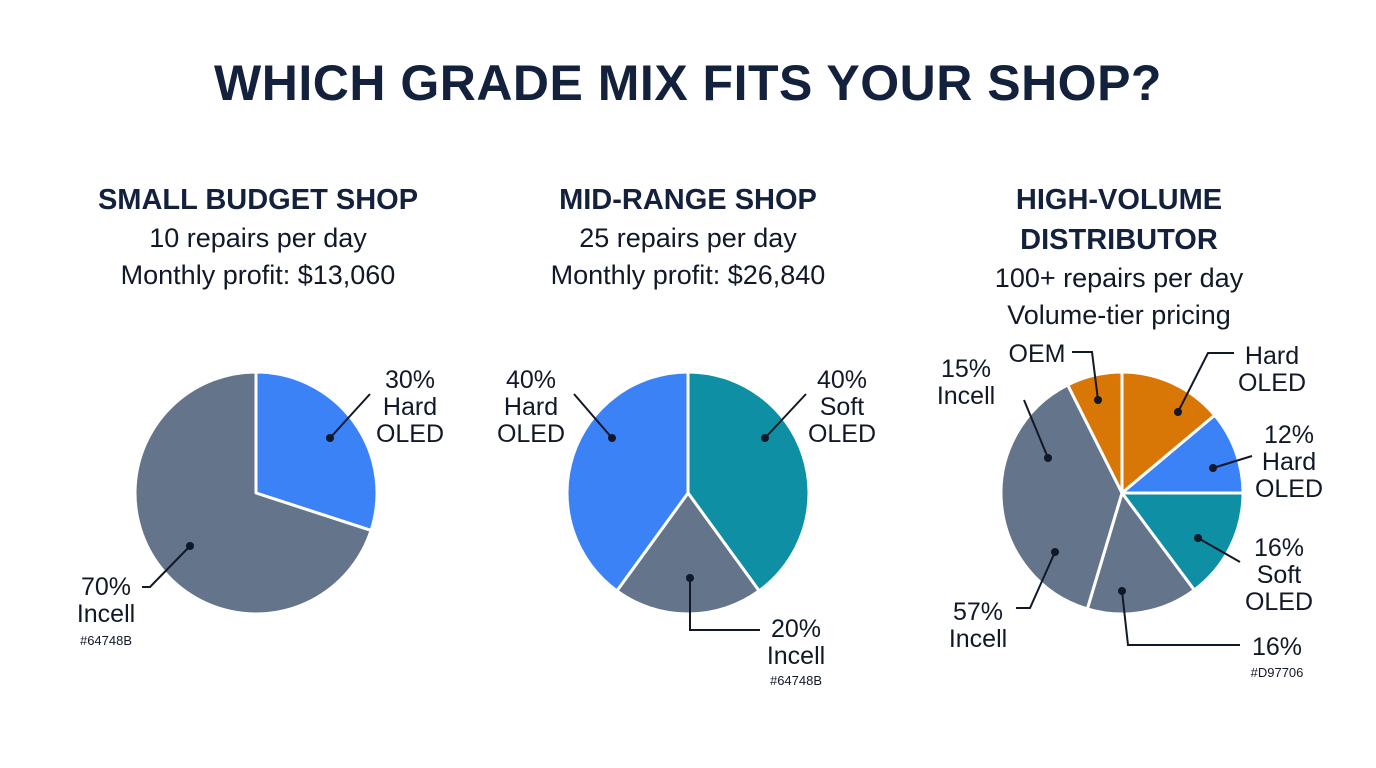 The width and height of the screenshot is (1376, 768). I want to click on panel-subtitle: 10 repairs per day, so click(258, 238).